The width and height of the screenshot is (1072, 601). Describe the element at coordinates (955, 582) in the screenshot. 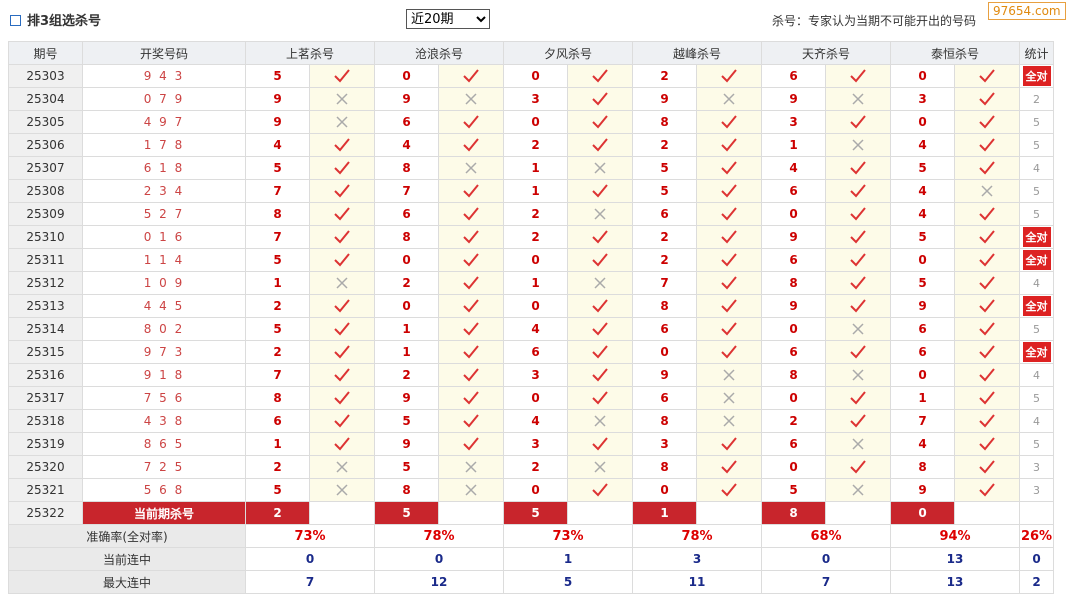

I see `summary-value: 13` at that location.